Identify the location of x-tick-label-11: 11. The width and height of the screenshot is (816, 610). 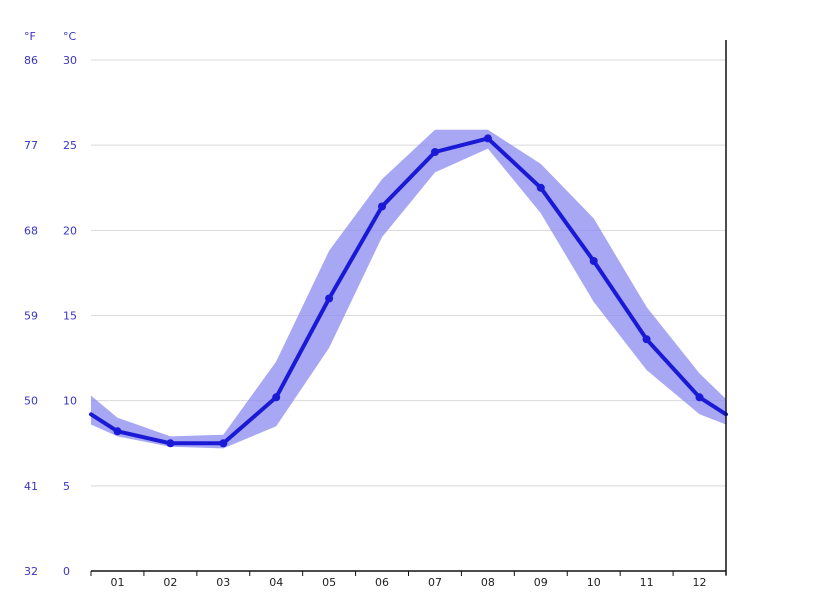
(647, 582).